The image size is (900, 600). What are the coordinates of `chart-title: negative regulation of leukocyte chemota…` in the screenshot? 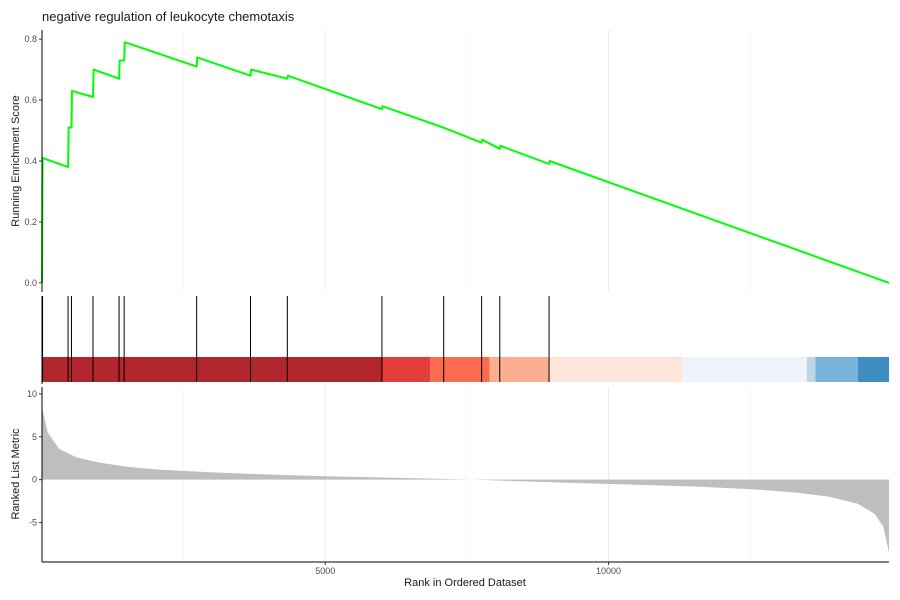 It's located at (168, 16).